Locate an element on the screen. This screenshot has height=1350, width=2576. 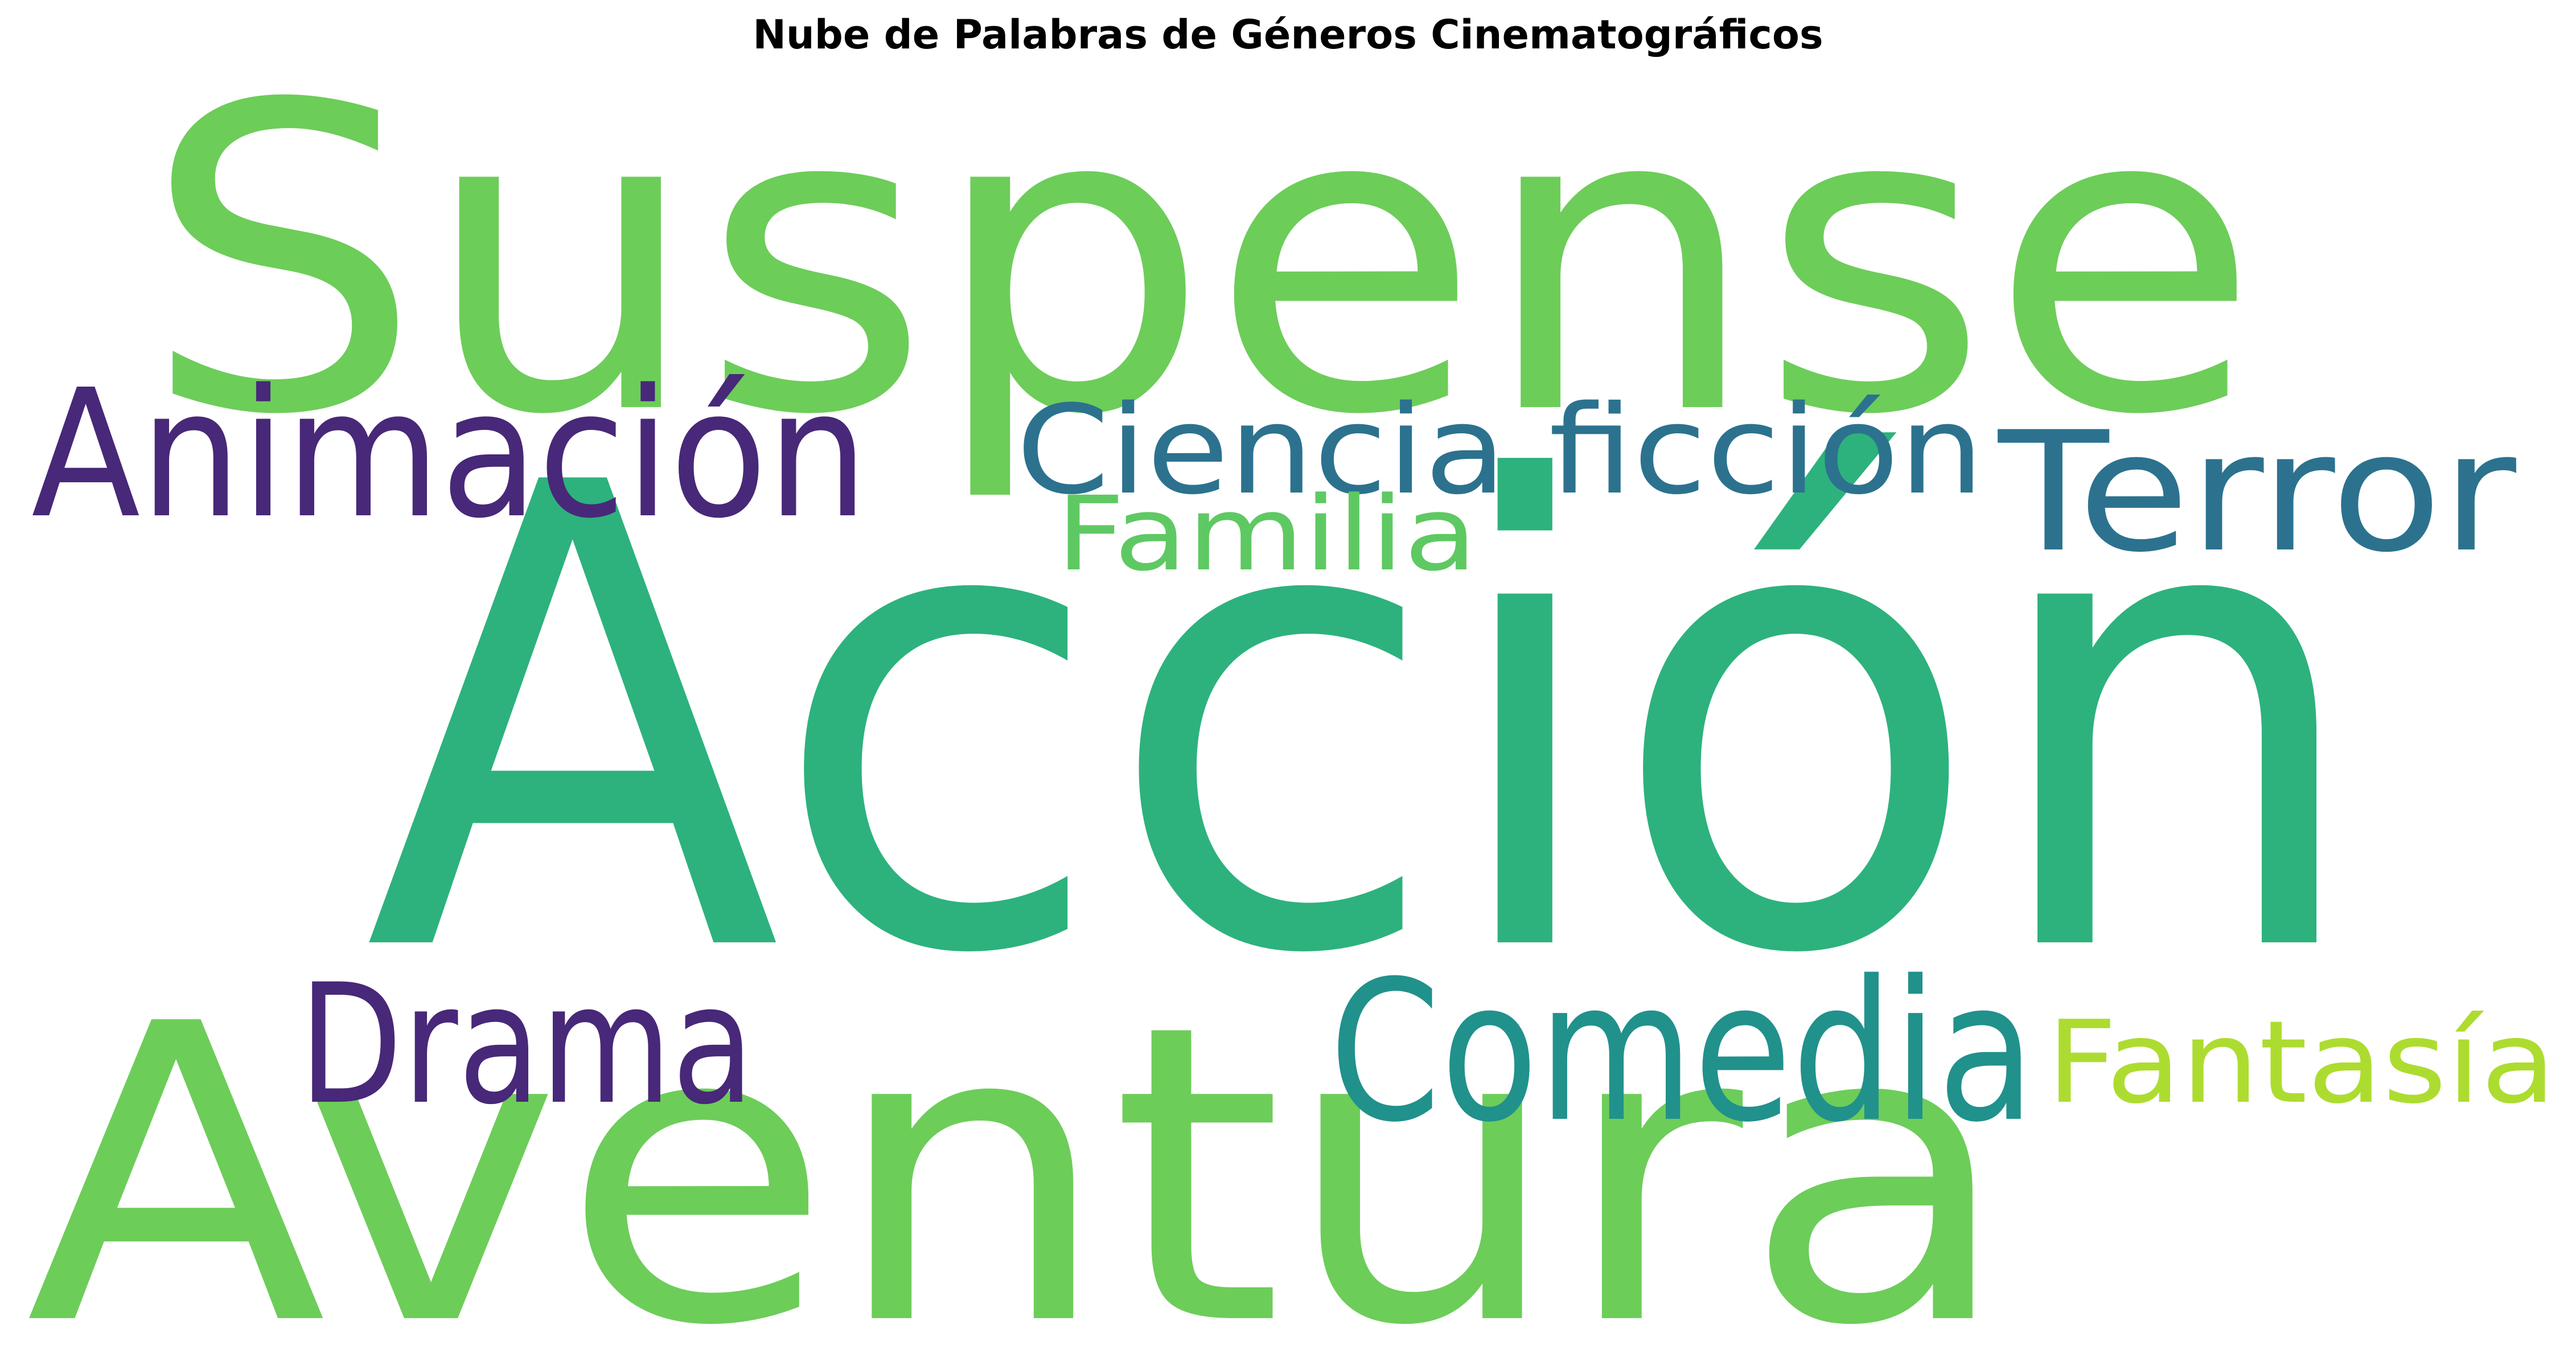
word-animacion: Animación is located at coordinates (449, 454).